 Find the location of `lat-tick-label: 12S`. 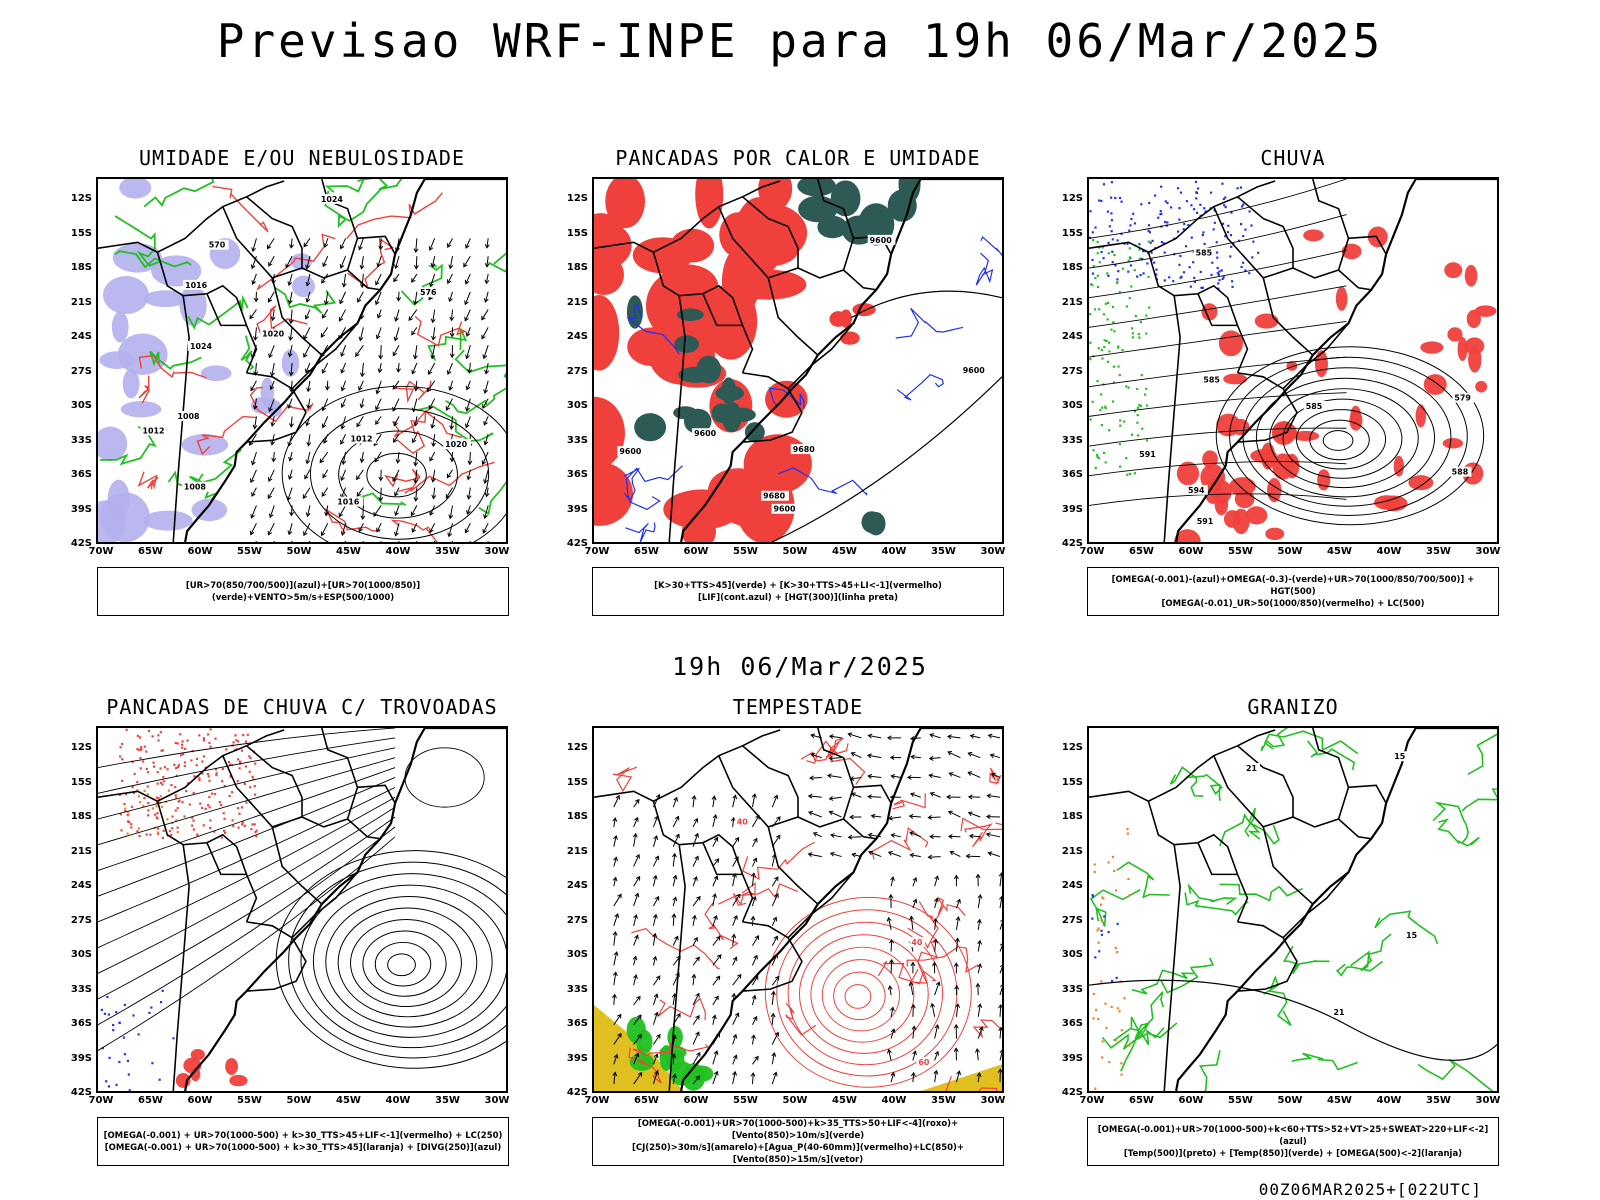

lat-tick-label: 12S is located at coordinates (1072, 198).